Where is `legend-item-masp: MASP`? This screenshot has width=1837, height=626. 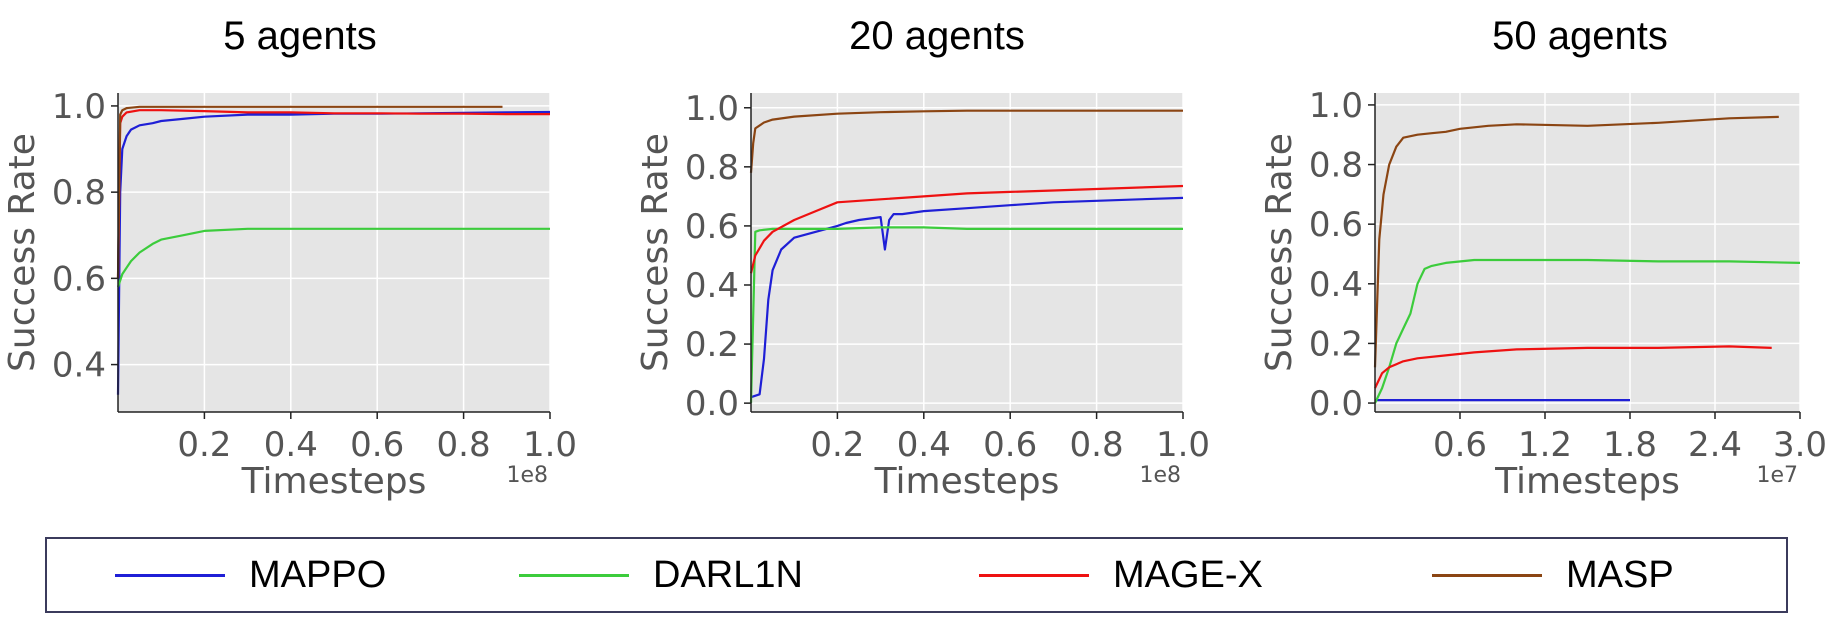
legend-item-masp: MASP is located at coordinates (1553, 575).